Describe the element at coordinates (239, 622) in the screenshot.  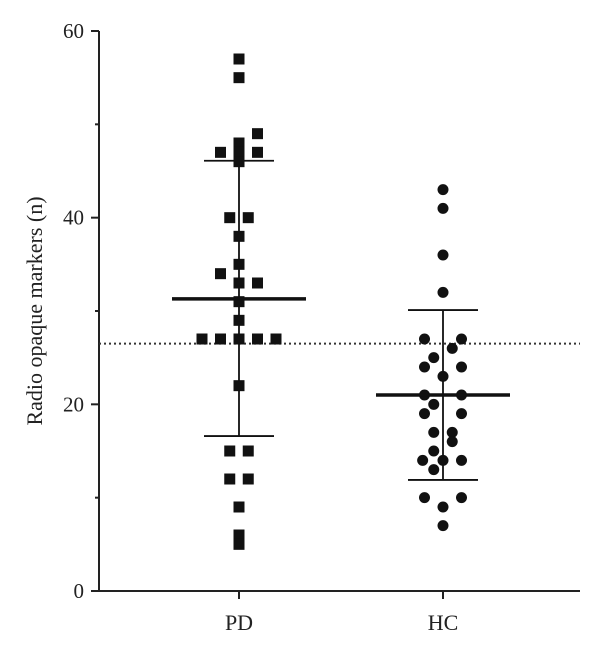
I see `x-category-label: PD` at that location.